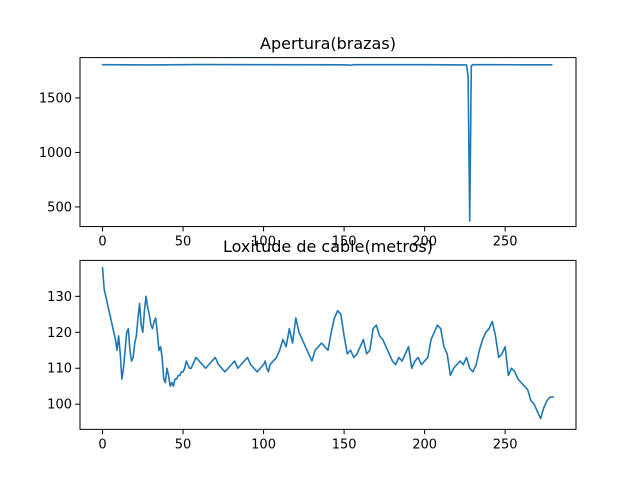  What do you see at coordinates (328, 43) in the screenshot?
I see `chart-title: Apertura(brazas)` at bounding box center [328, 43].